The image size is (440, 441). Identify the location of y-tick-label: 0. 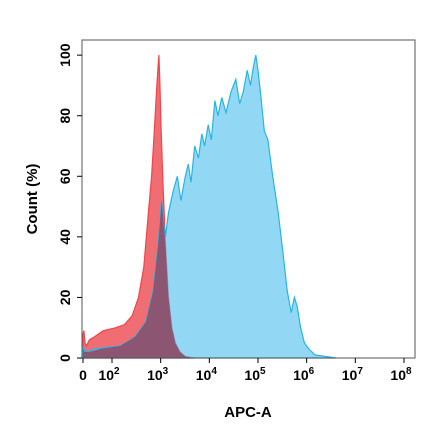
(65, 358).